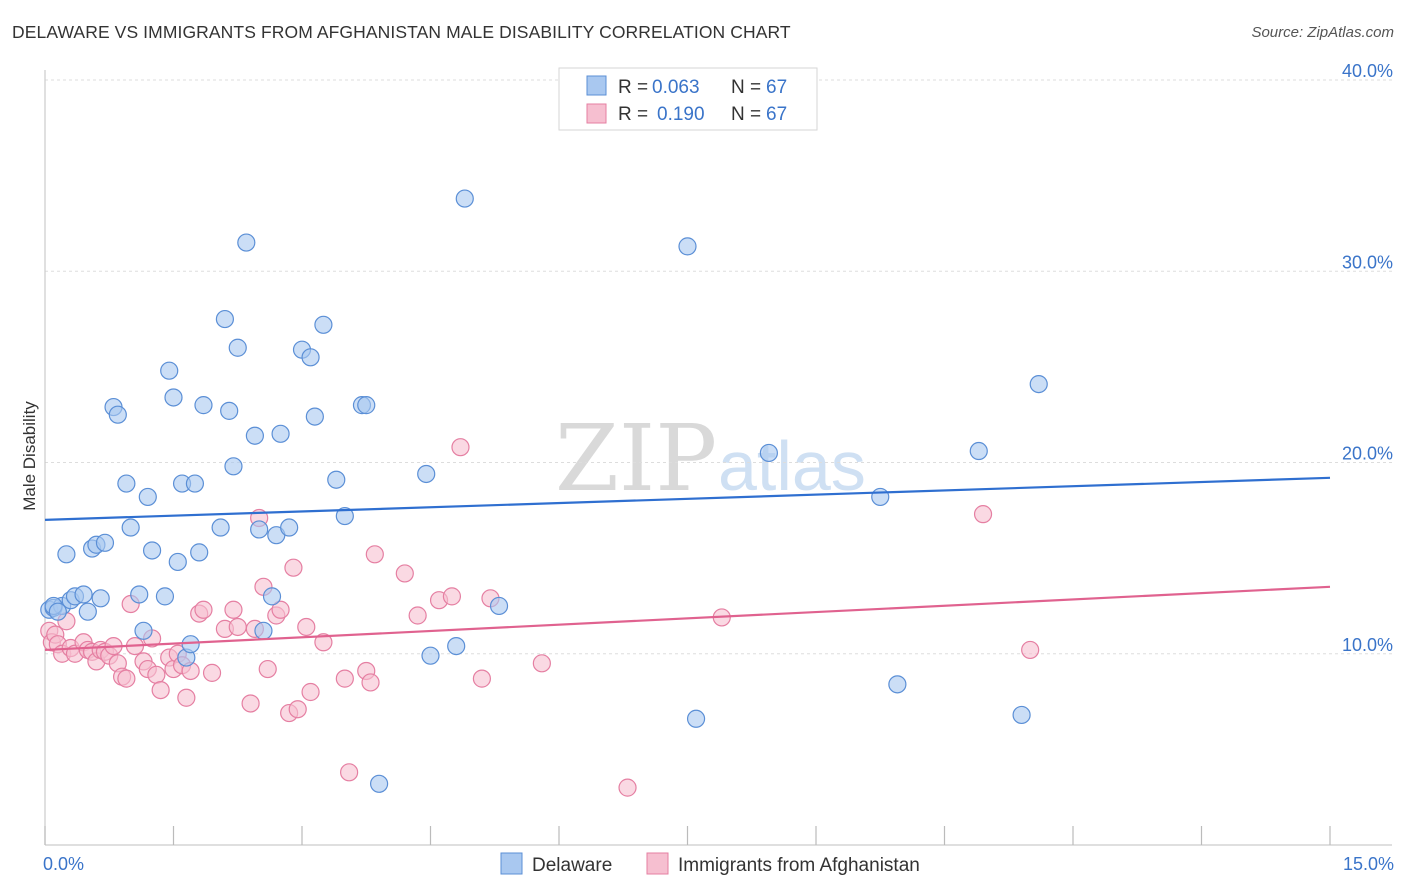 The height and width of the screenshot is (892, 1406). I want to click on y-axis-title: Male Disability, so click(29, 456).